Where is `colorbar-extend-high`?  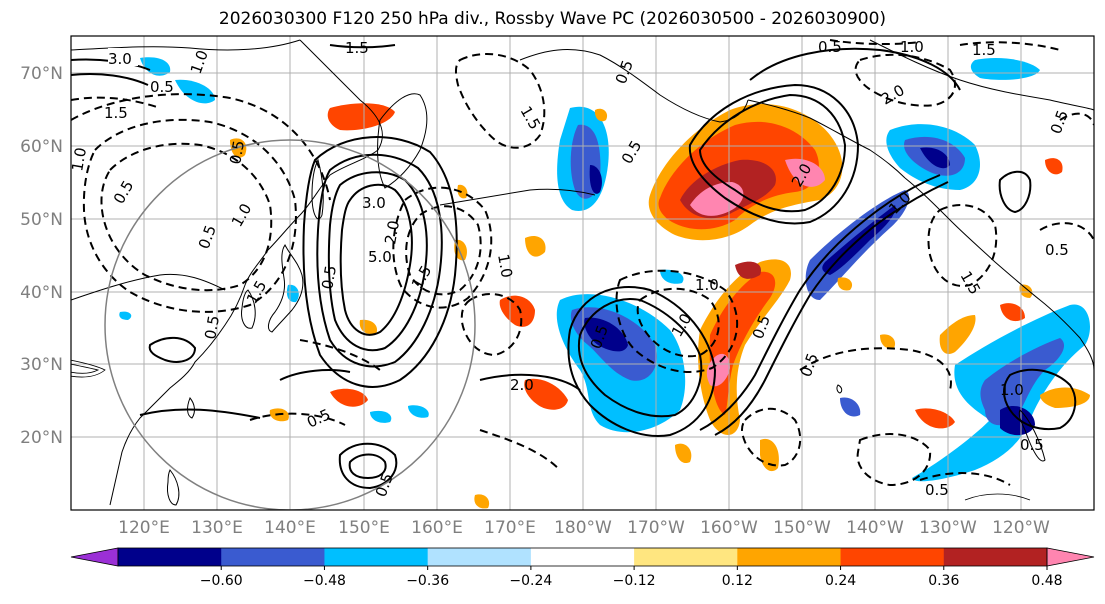
colorbar-extend-high is located at coordinates (1070, 557).